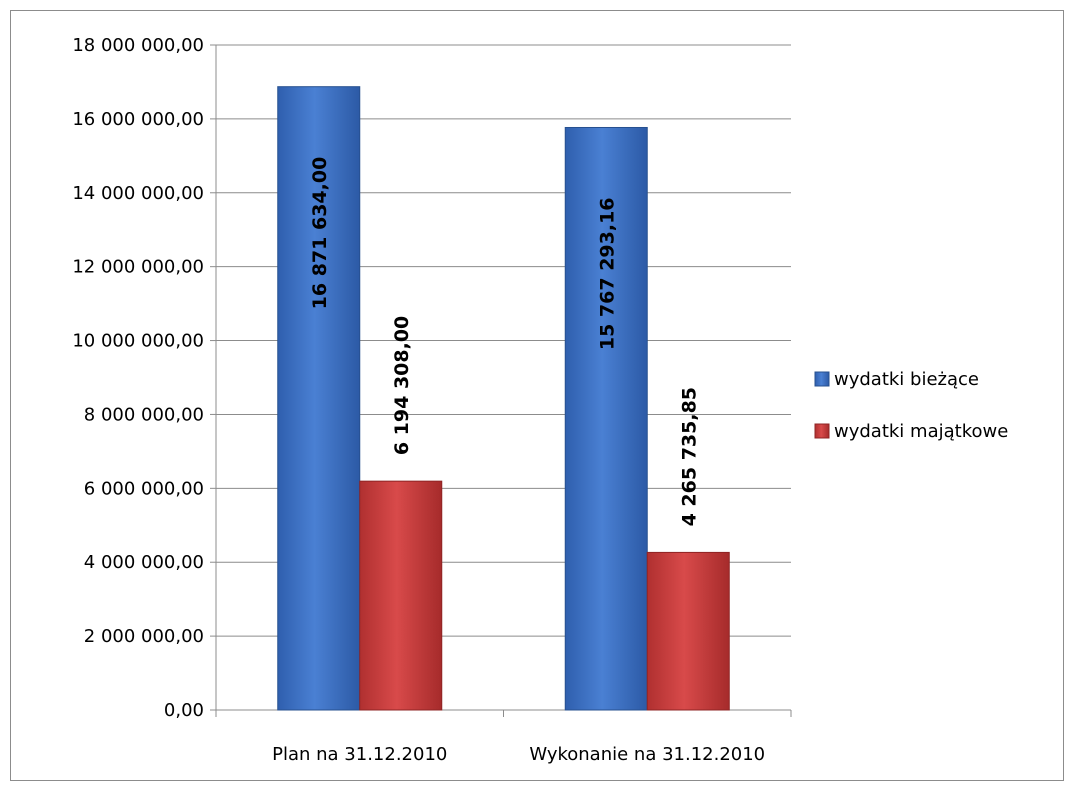 This screenshot has width=1076, height=791. I want to click on data-label: 4 265 735,85, so click(689, 456).